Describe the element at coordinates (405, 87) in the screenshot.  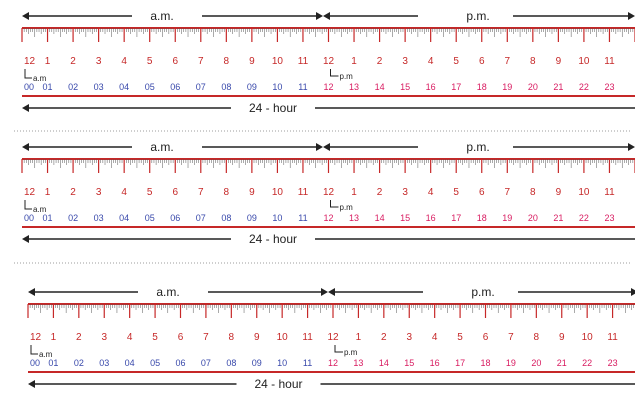
I see `hour-24-label: 15` at that location.